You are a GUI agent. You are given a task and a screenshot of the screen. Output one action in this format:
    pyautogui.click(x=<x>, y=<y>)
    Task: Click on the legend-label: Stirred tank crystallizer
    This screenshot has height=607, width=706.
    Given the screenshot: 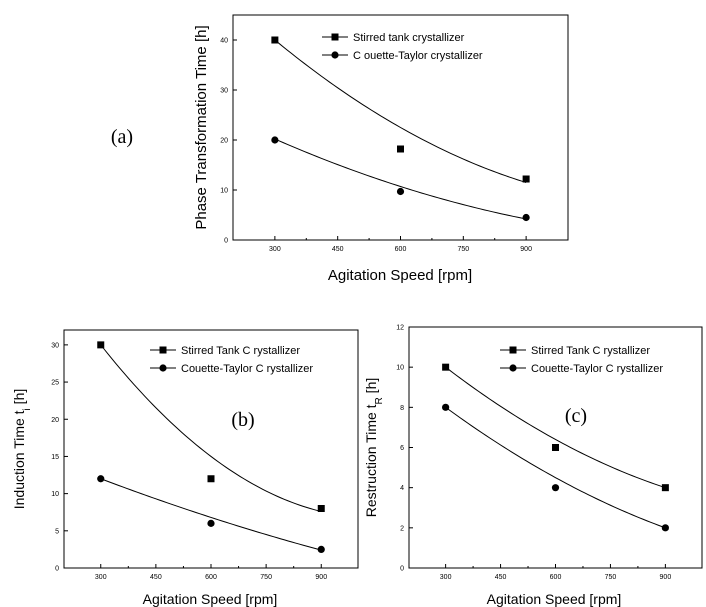 What is the action you would take?
    pyautogui.click(x=409, y=38)
    